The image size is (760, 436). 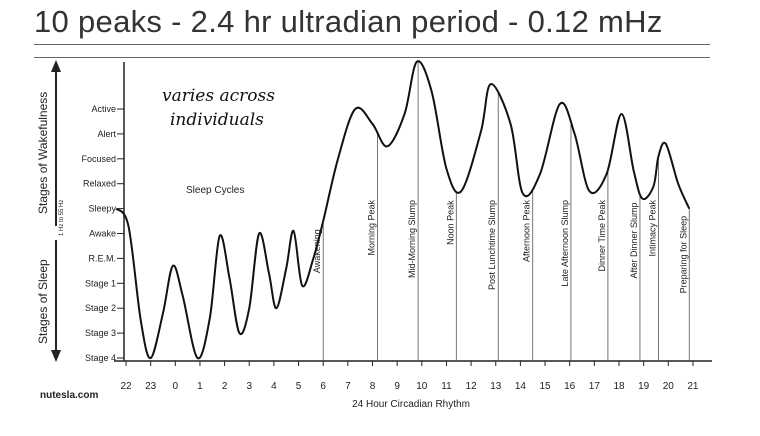 I want to click on event-label: Post Lunchtime Slump, so click(x=492, y=245).